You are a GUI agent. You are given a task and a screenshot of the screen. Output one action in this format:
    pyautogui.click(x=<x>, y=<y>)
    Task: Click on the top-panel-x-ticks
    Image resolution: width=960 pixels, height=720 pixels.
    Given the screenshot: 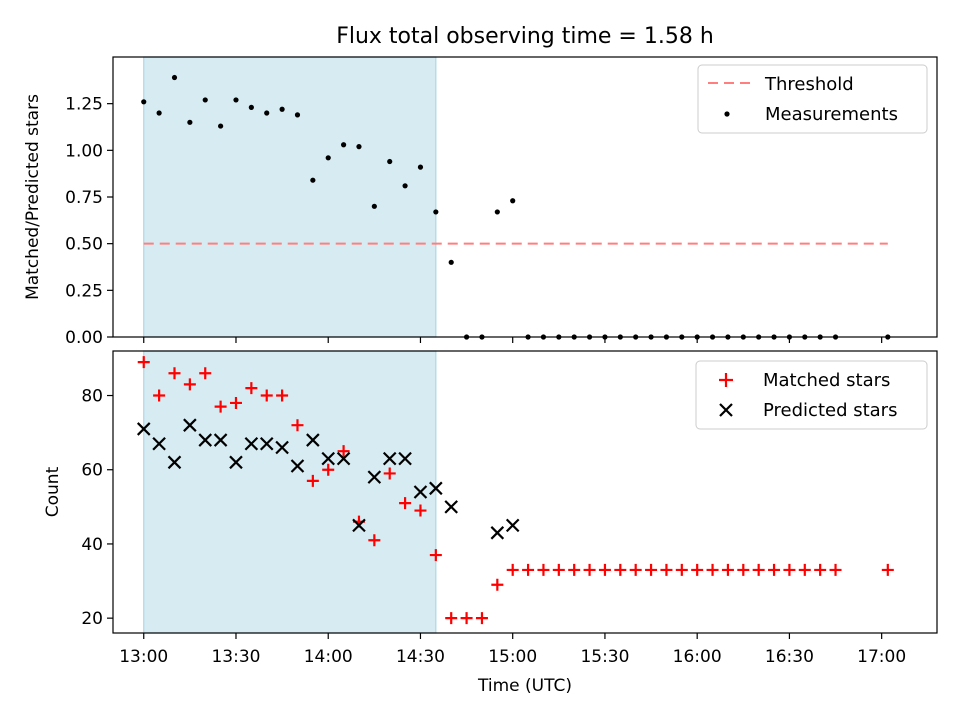 What is the action you would take?
    pyautogui.click(x=513, y=340)
    